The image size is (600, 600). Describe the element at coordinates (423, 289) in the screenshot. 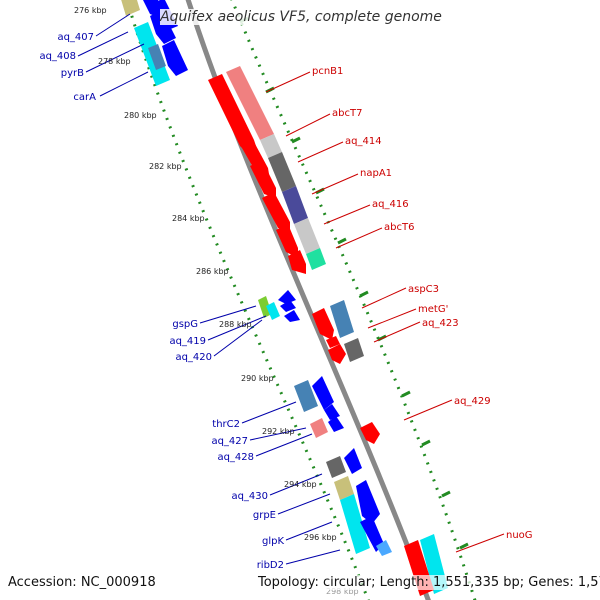

I see `label-aspC3: aspC3` at that location.